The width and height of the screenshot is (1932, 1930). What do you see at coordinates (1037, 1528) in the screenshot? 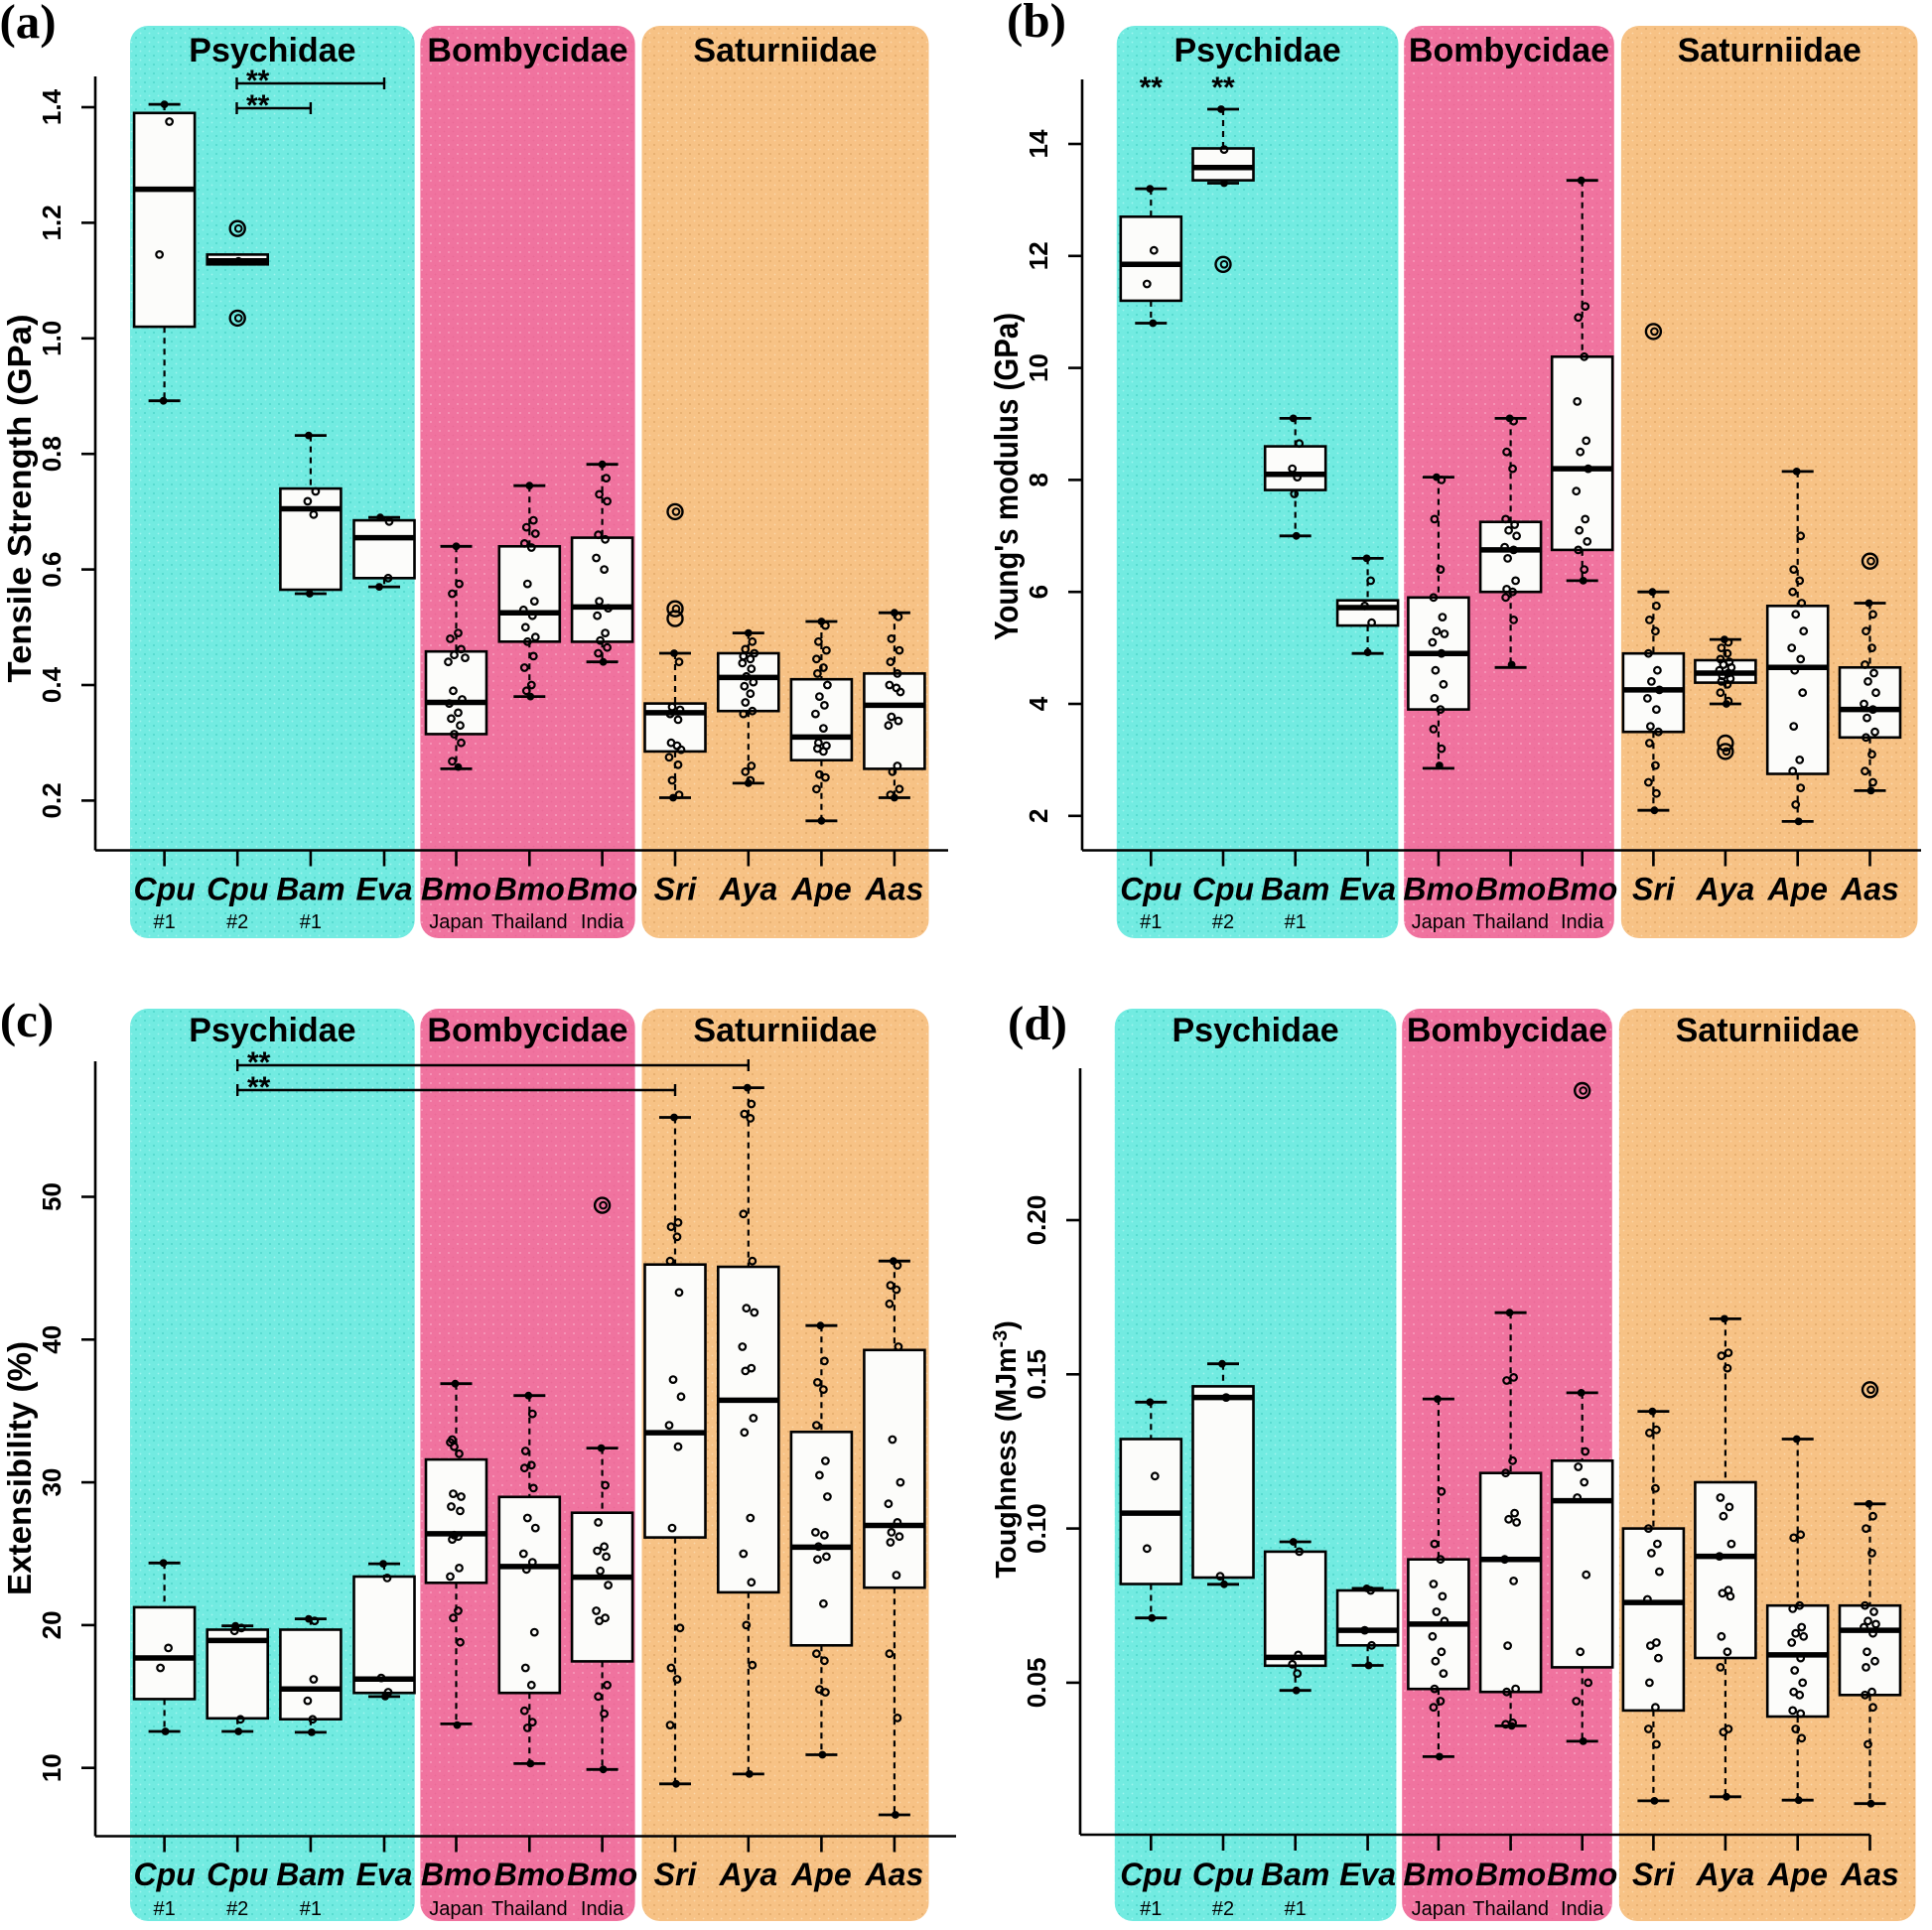
I see `svg-text: 0.10` at bounding box center [1037, 1528].